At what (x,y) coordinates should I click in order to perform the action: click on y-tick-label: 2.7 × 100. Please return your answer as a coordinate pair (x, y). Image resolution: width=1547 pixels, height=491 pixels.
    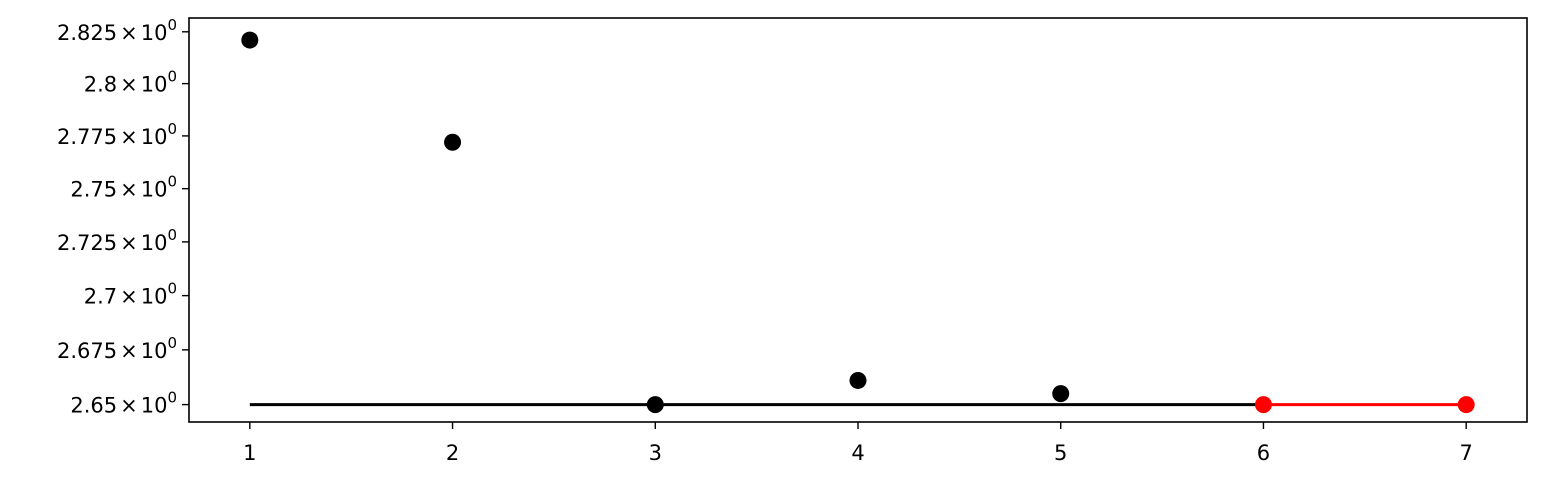
    Looking at the image, I should click on (130, 294).